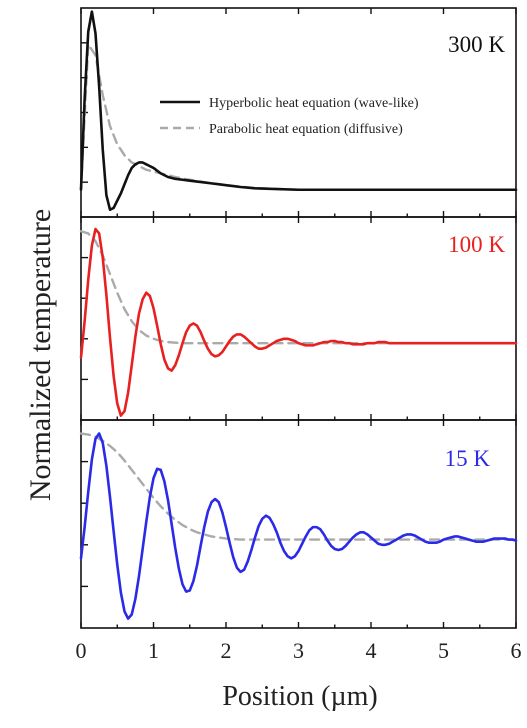 The height and width of the screenshot is (728, 527). I want to click on panel-label: 100 K, so click(476, 244).